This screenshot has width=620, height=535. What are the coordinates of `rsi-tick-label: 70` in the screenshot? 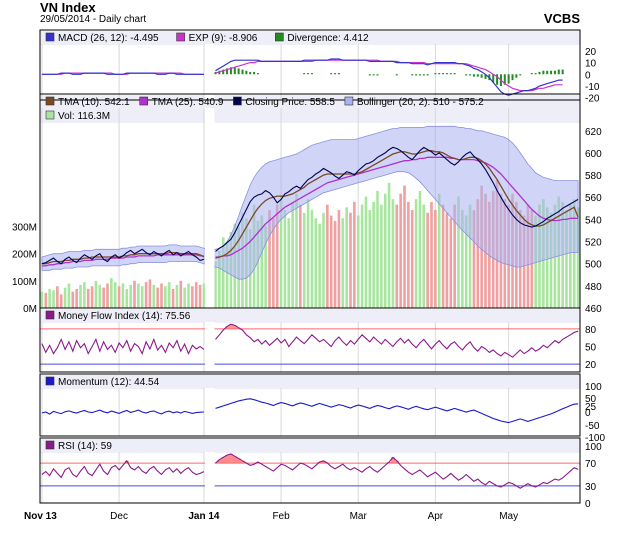 It's located at (591, 464).